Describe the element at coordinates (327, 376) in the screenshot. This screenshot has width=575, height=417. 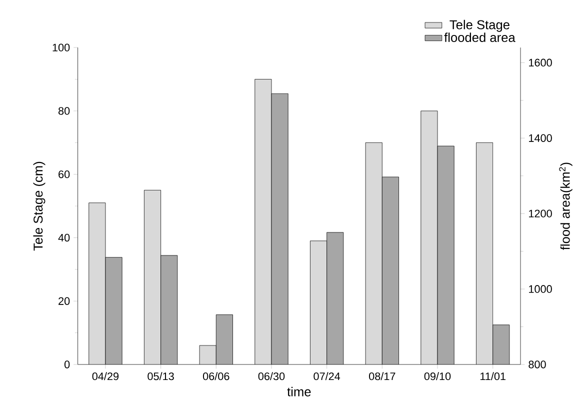
I see `x-tick-label: 07/24` at that location.